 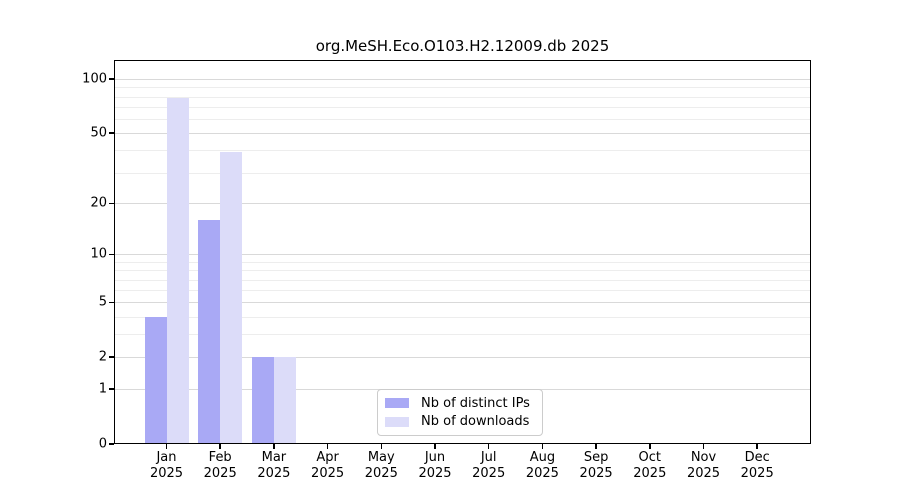 What do you see at coordinates (596, 465) in the screenshot?
I see `x-tick-label: Sep 2025` at bounding box center [596, 465].